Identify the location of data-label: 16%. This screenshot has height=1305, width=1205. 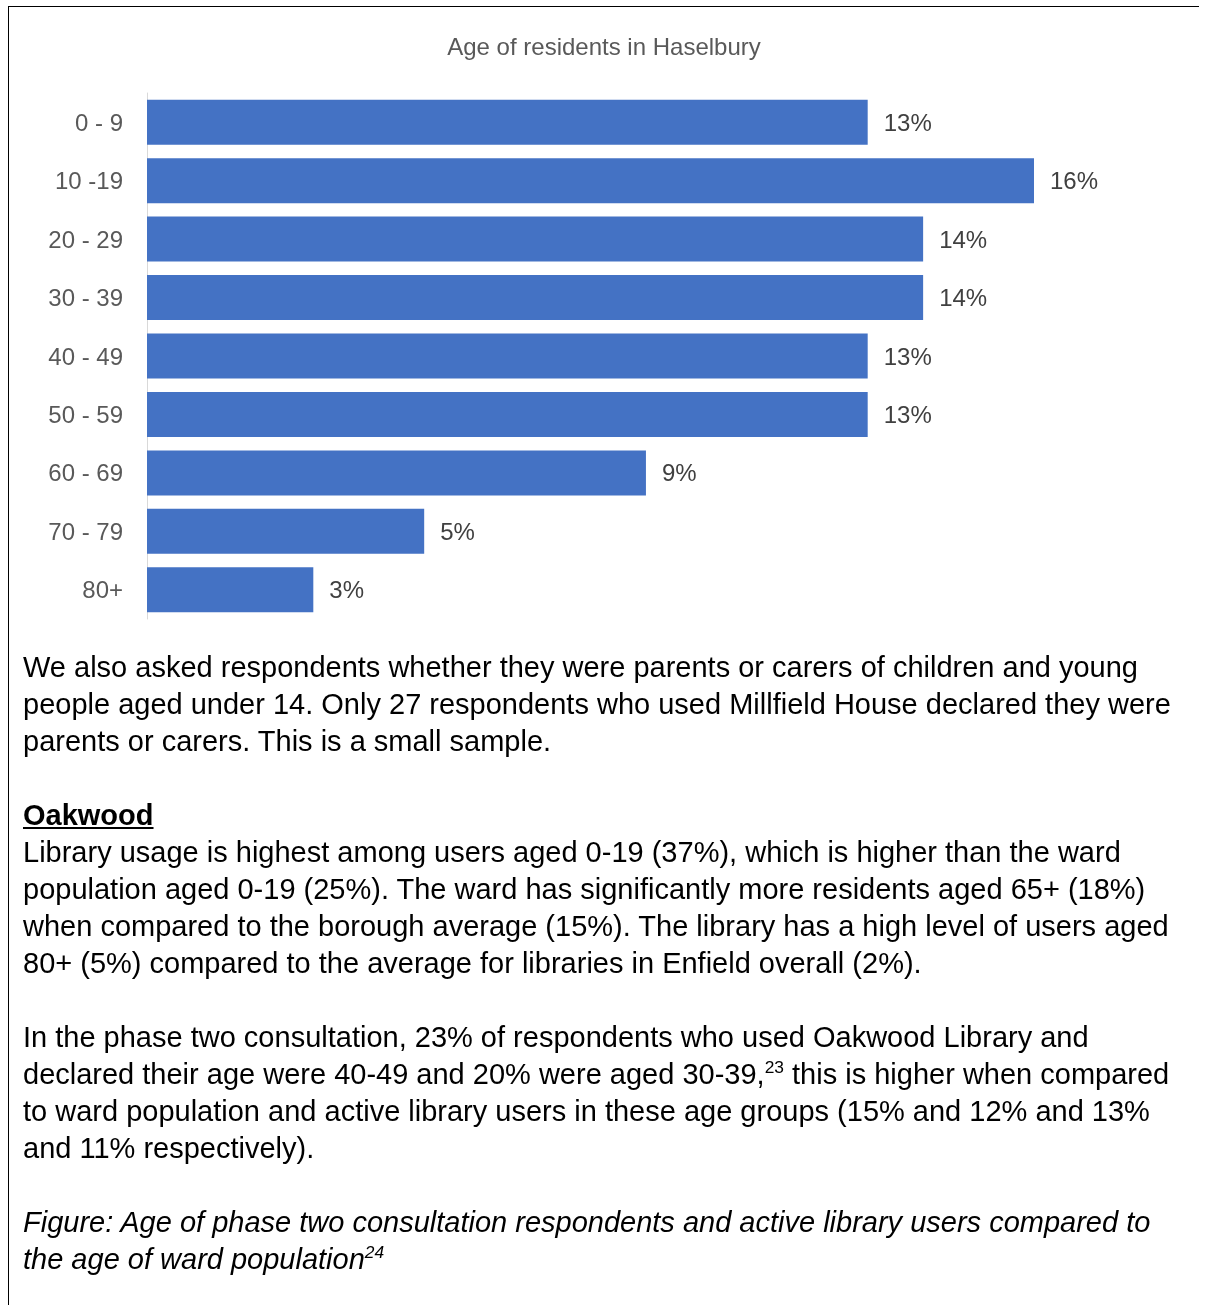
(1074, 181).